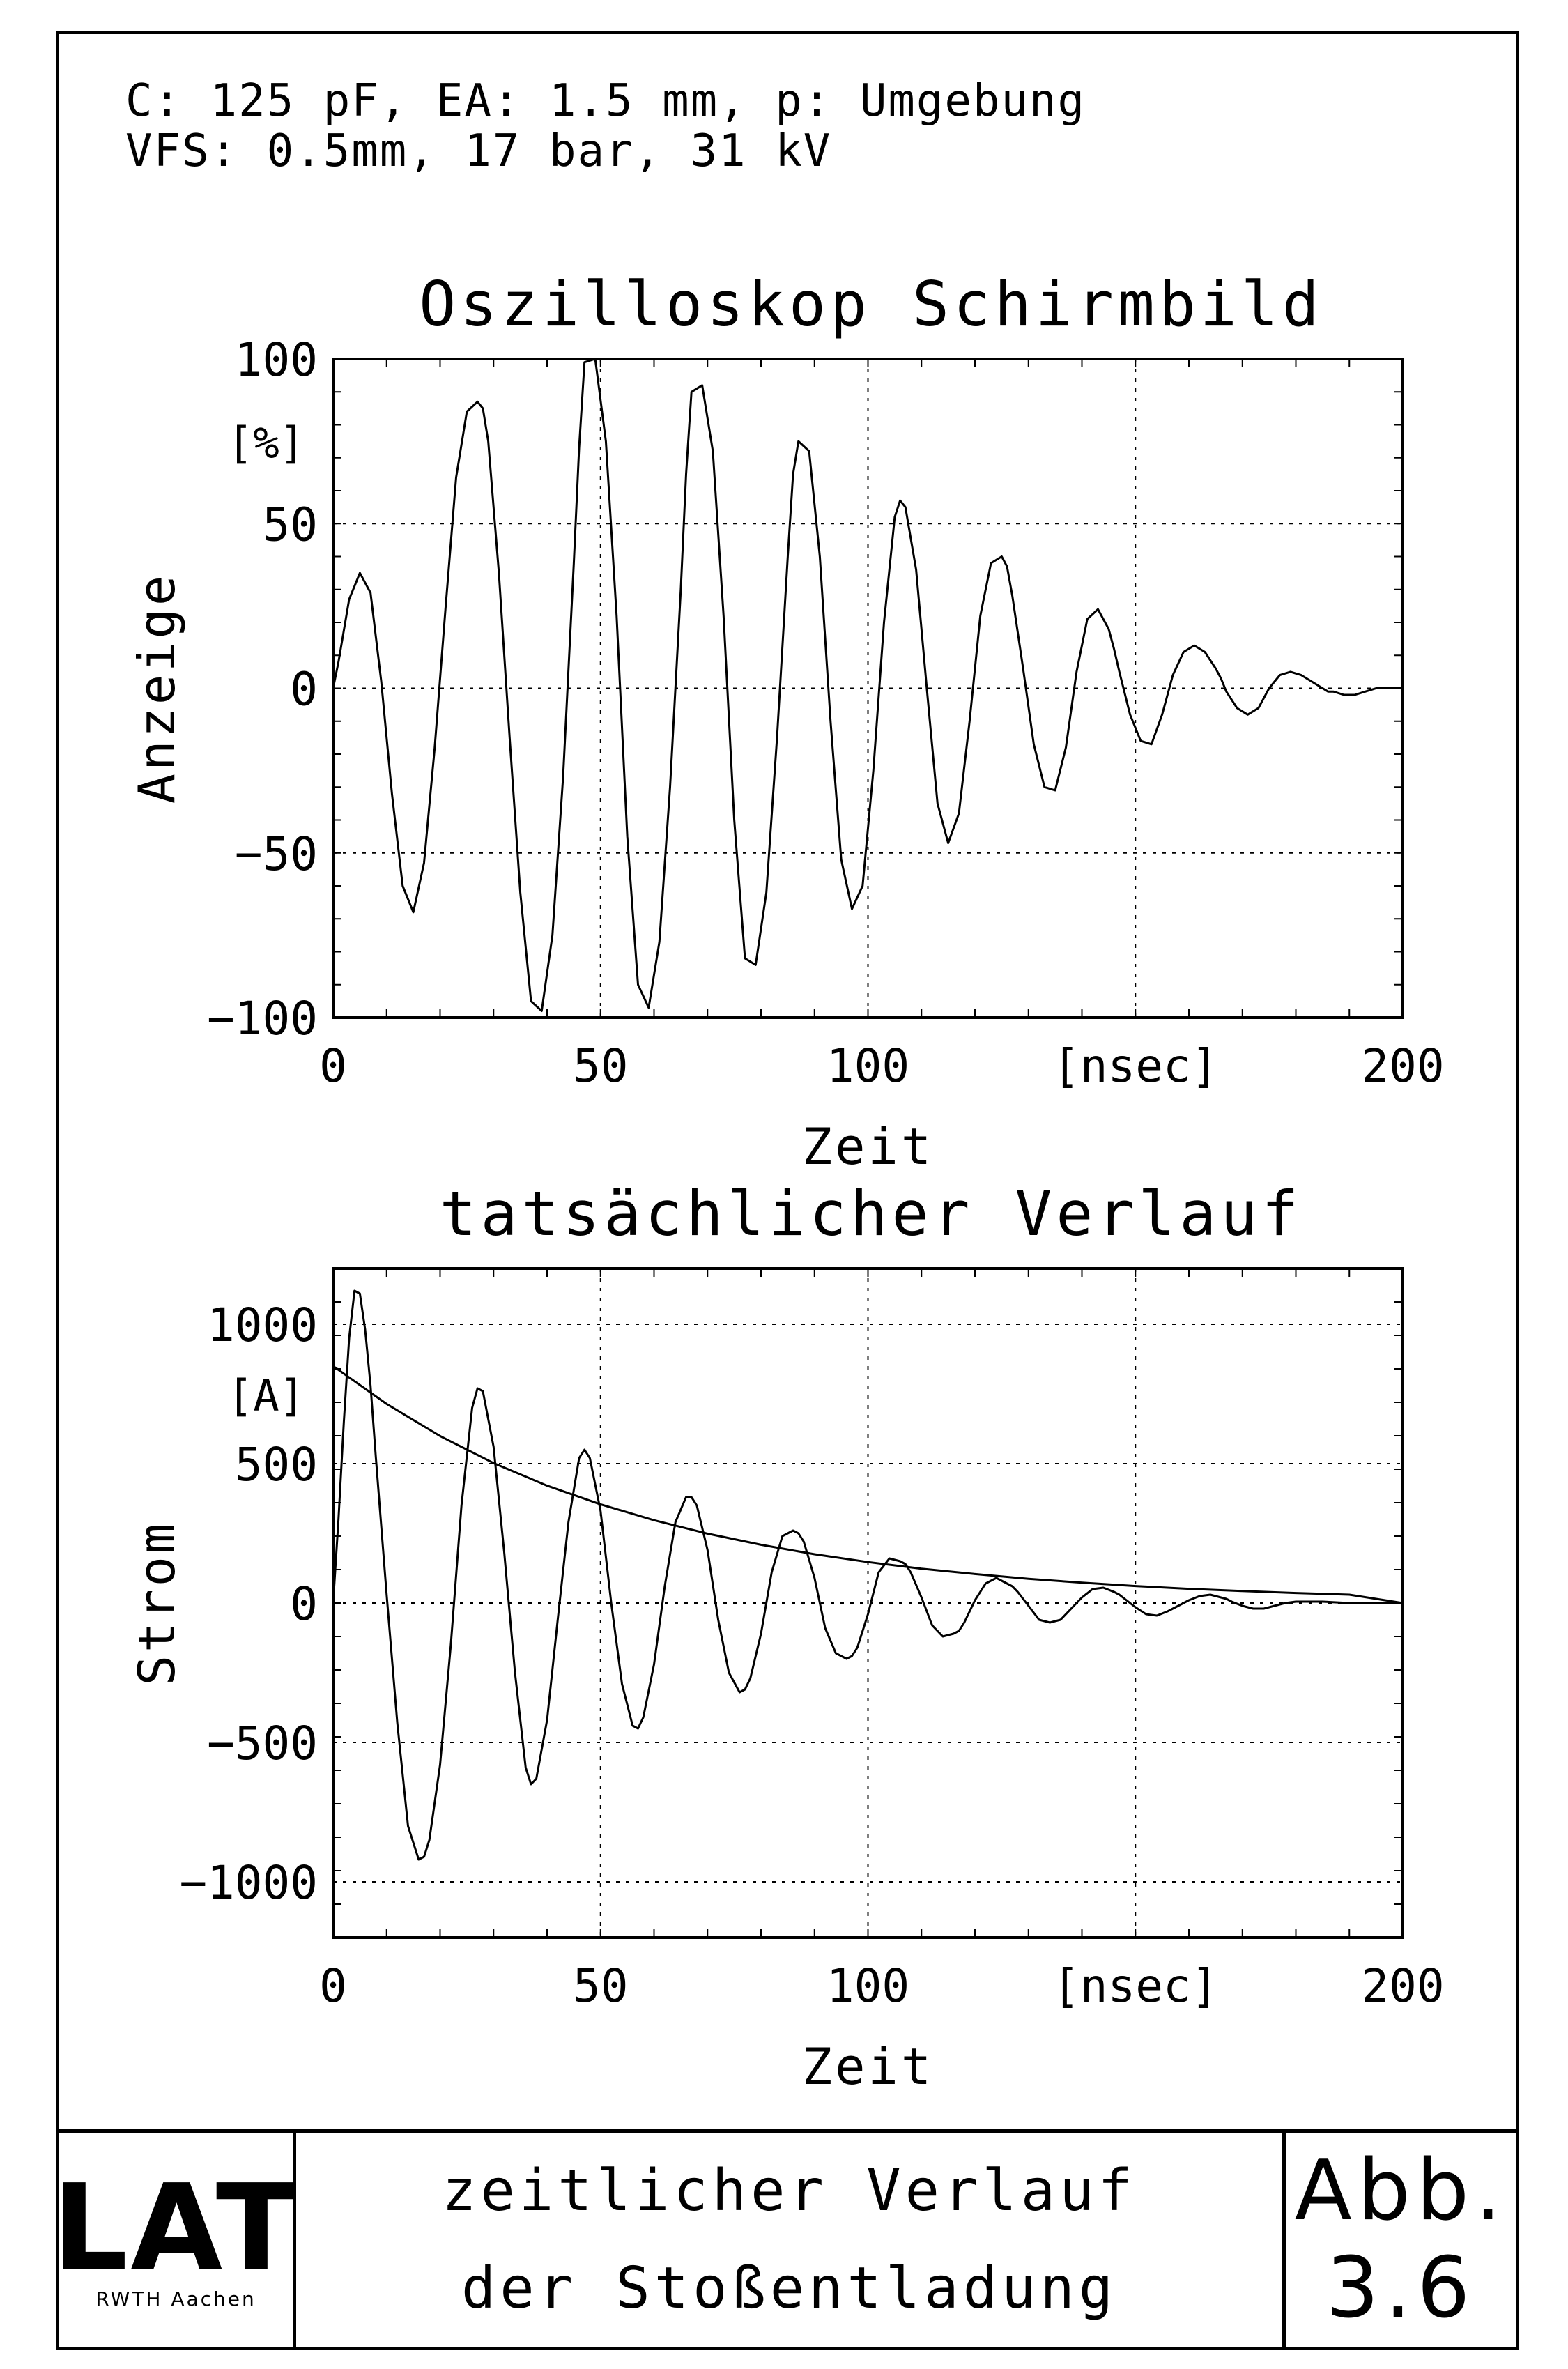 This screenshot has width=1568, height=2369. What do you see at coordinates (290, 524) in the screenshot?
I see `top-ytick-label-3: 50` at bounding box center [290, 524].